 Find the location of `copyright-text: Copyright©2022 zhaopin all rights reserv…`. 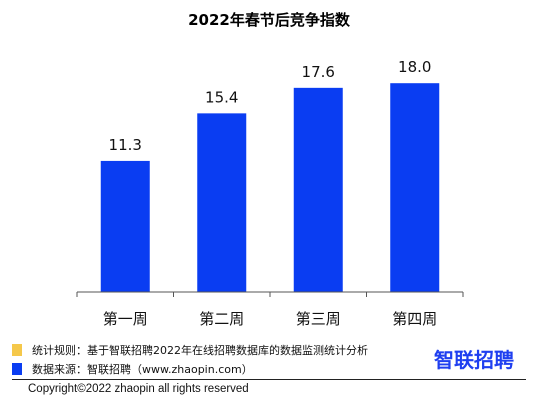

copyright-text: Copyright©2022 zhaopin all rights reserv… is located at coordinates (138, 389).